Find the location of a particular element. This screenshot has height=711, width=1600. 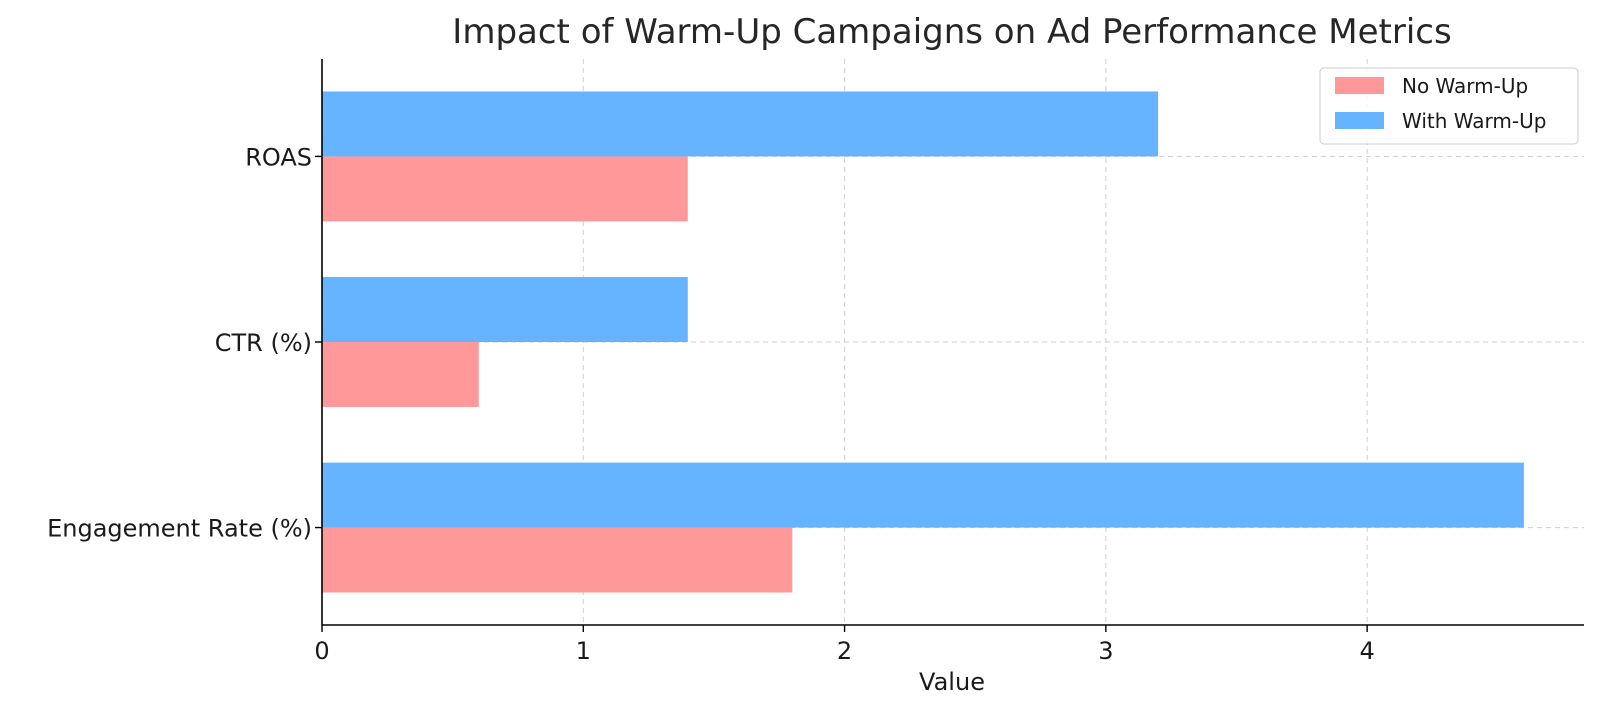

bar-with-warm-up-engagement-rate is located at coordinates (923, 495).